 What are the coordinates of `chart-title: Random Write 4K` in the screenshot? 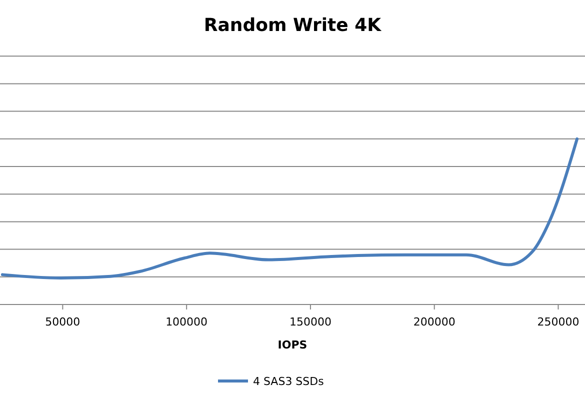 It's located at (293, 25).